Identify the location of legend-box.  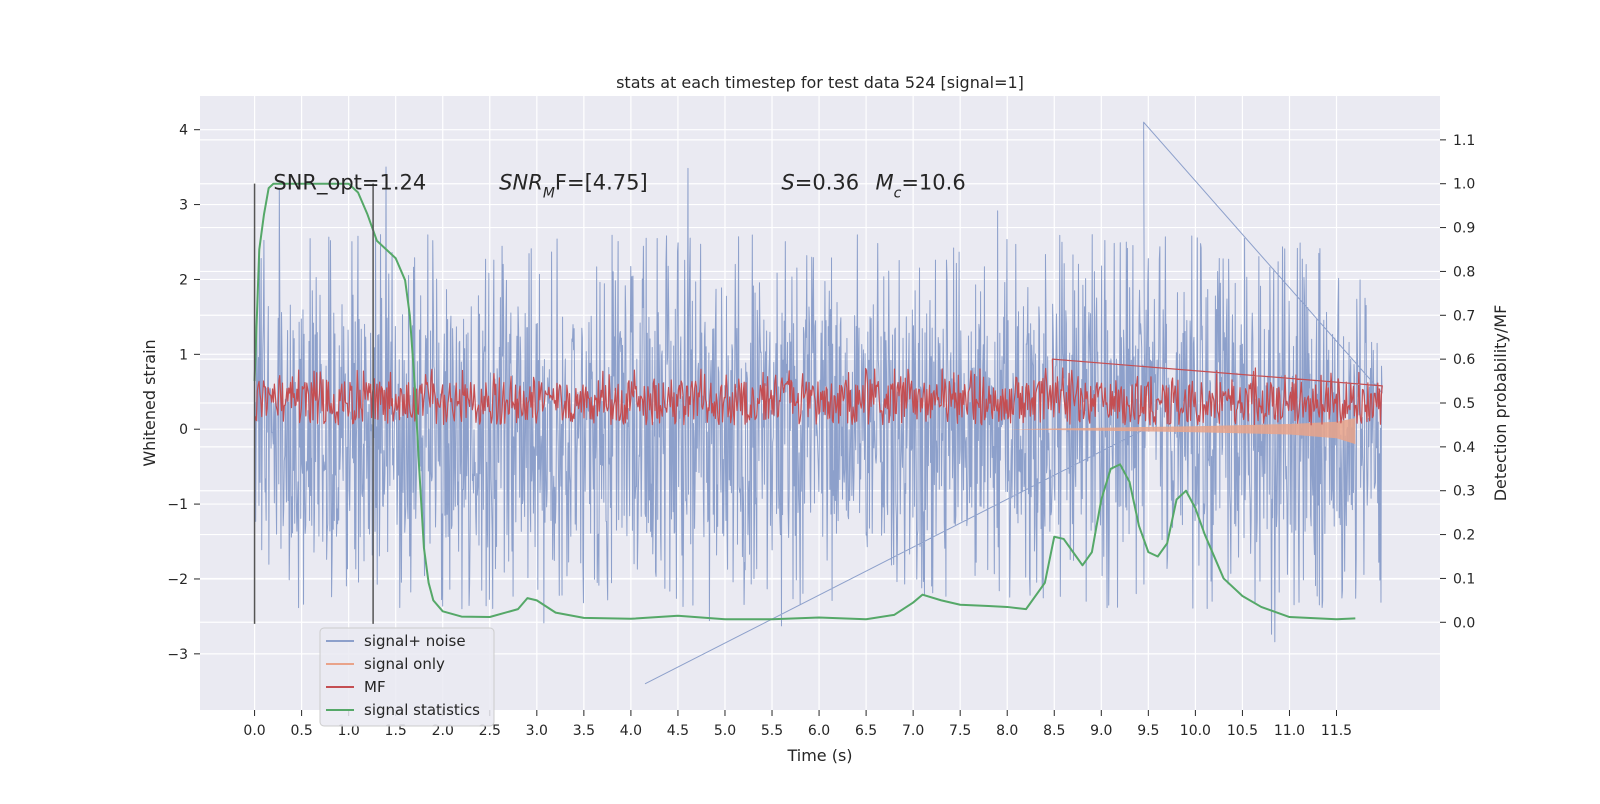
(407, 677).